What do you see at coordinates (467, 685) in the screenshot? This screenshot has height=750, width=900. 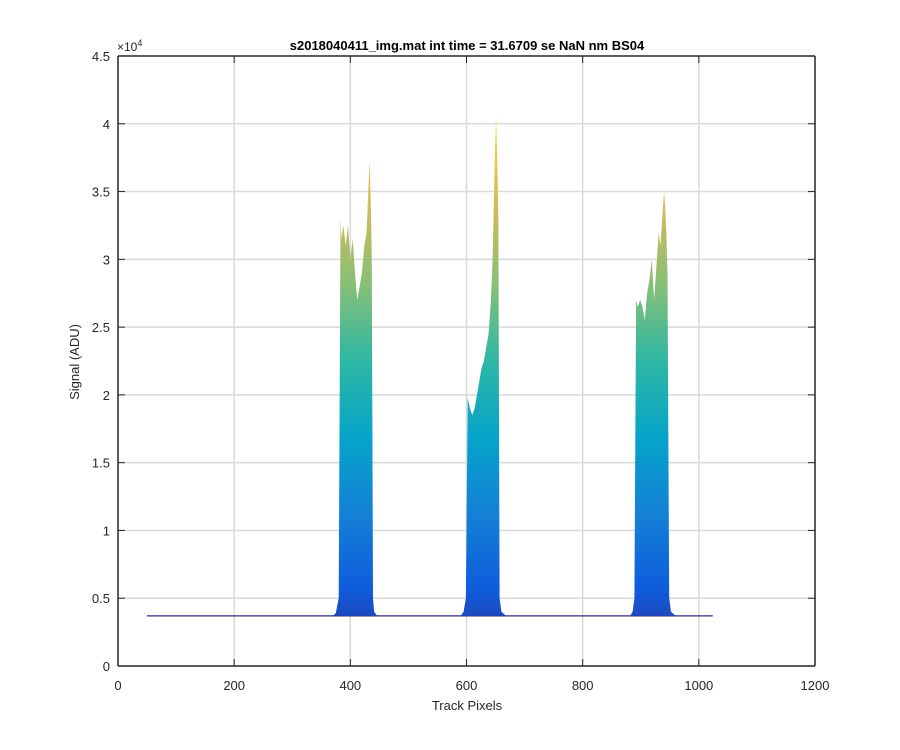 I see `x-tick-label: 600` at bounding box center [467, 685].